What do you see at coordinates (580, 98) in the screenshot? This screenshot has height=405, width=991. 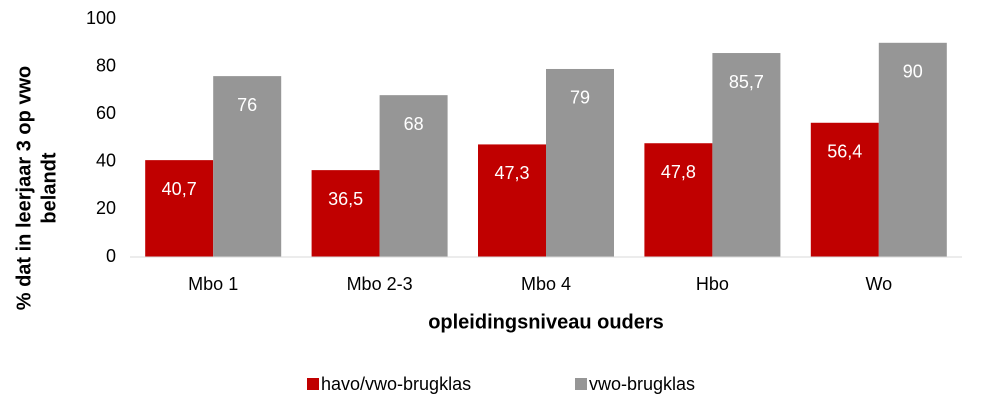 I see `value-label: 79` at bounding box center [580, 98].